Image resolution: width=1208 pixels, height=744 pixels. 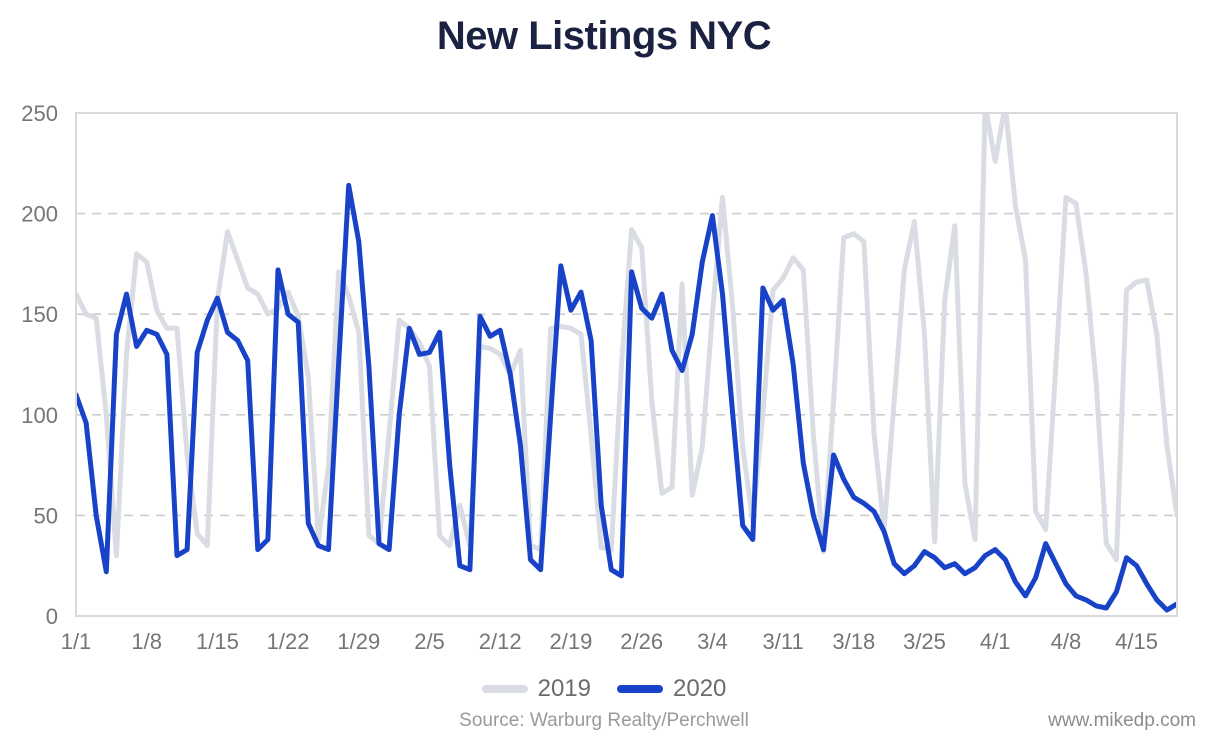 I want to click on x-axis-tick-label-2-12: 2/12, so click(x=500, y=641).